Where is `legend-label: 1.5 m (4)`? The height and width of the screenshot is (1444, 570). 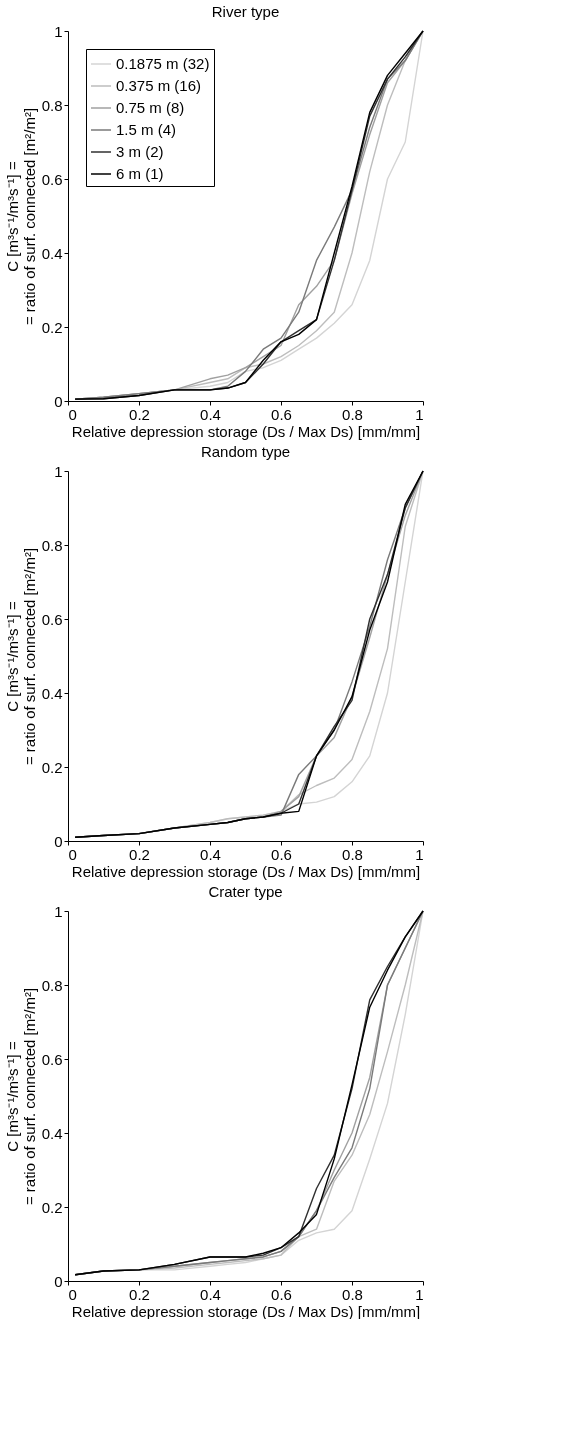
legend-label: 1.5 m (4) is located at coordinates (146, 129).